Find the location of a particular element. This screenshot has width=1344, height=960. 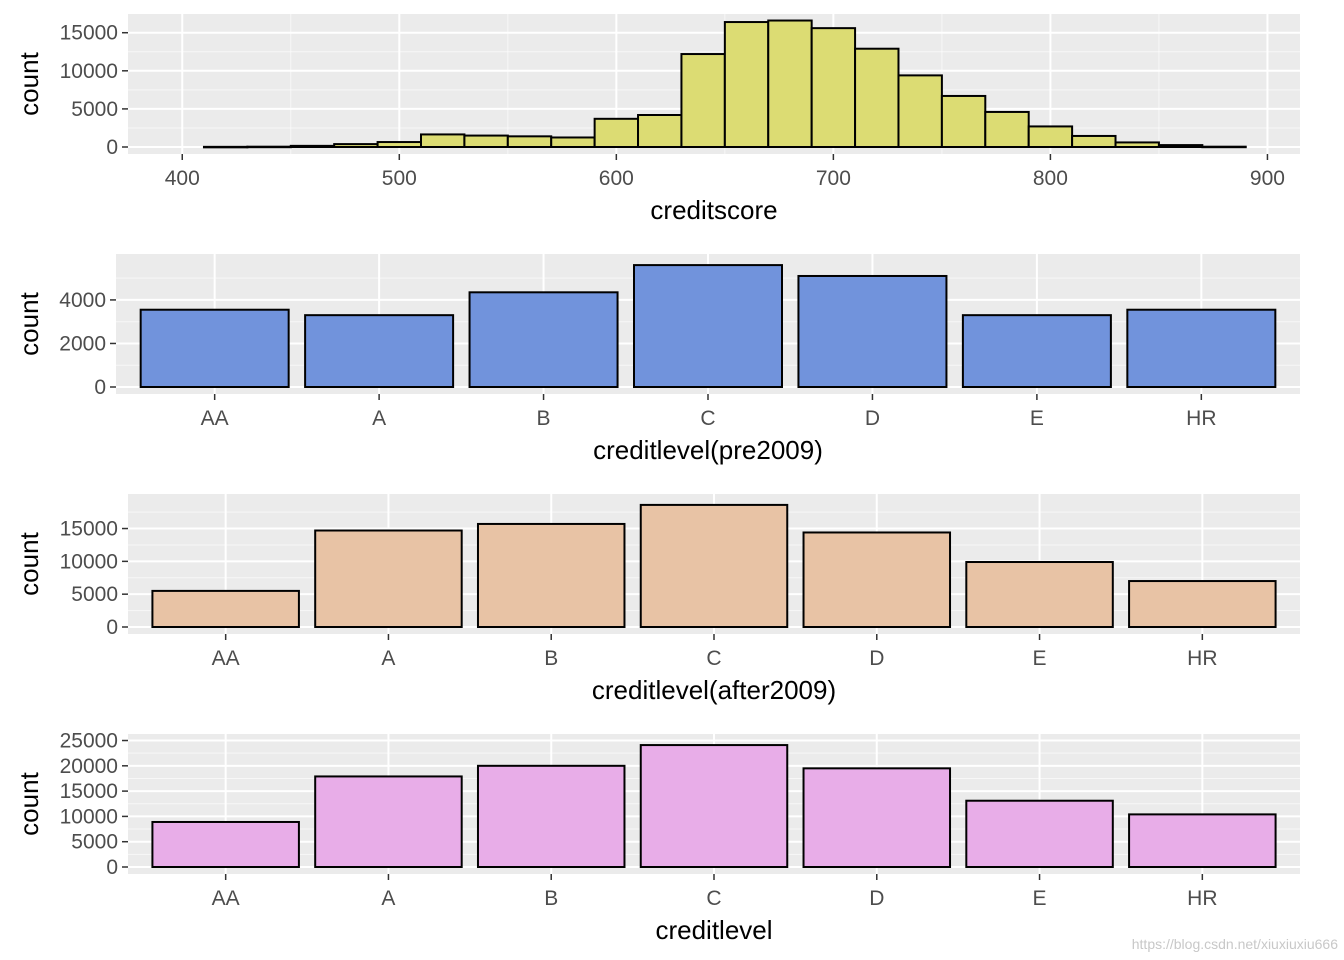

x-tick-label: 600 is located at coordinates (616, 178).